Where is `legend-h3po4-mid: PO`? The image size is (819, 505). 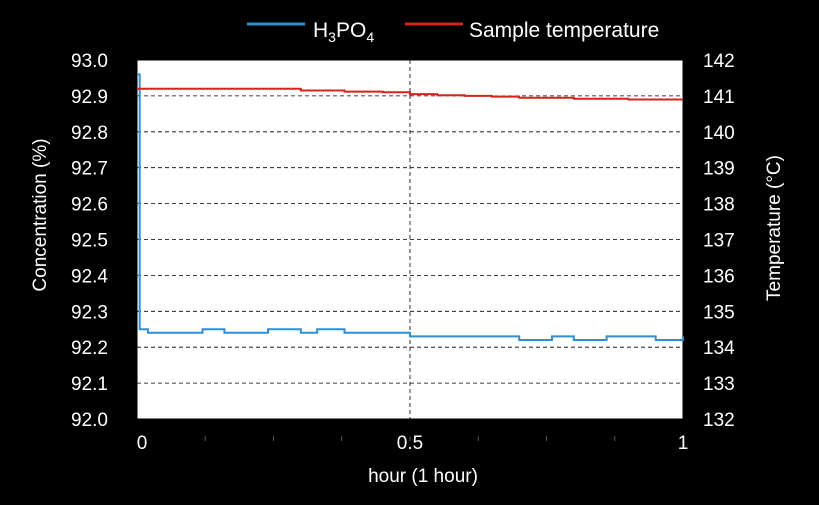 legend-h3po4-mid: PO is located at coordinates (351, 30).